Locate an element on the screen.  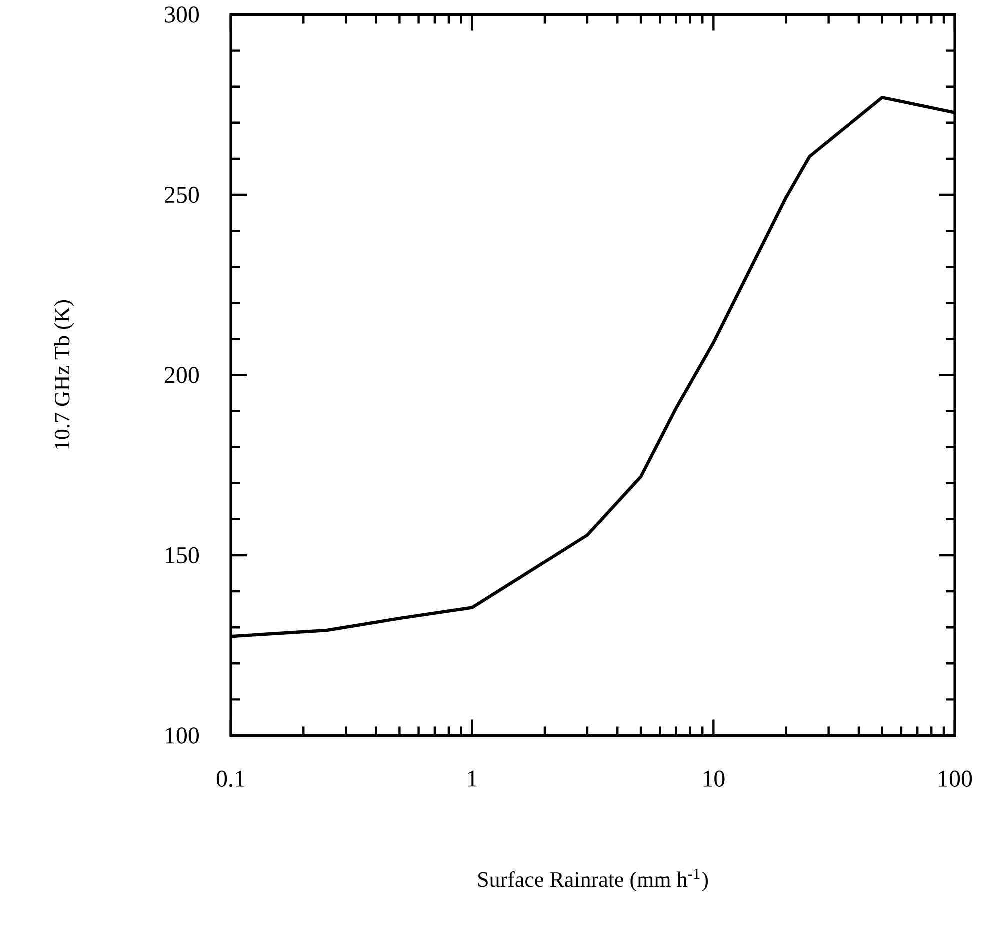
x-tick-label: 1 is located at coordinates (472, 778).